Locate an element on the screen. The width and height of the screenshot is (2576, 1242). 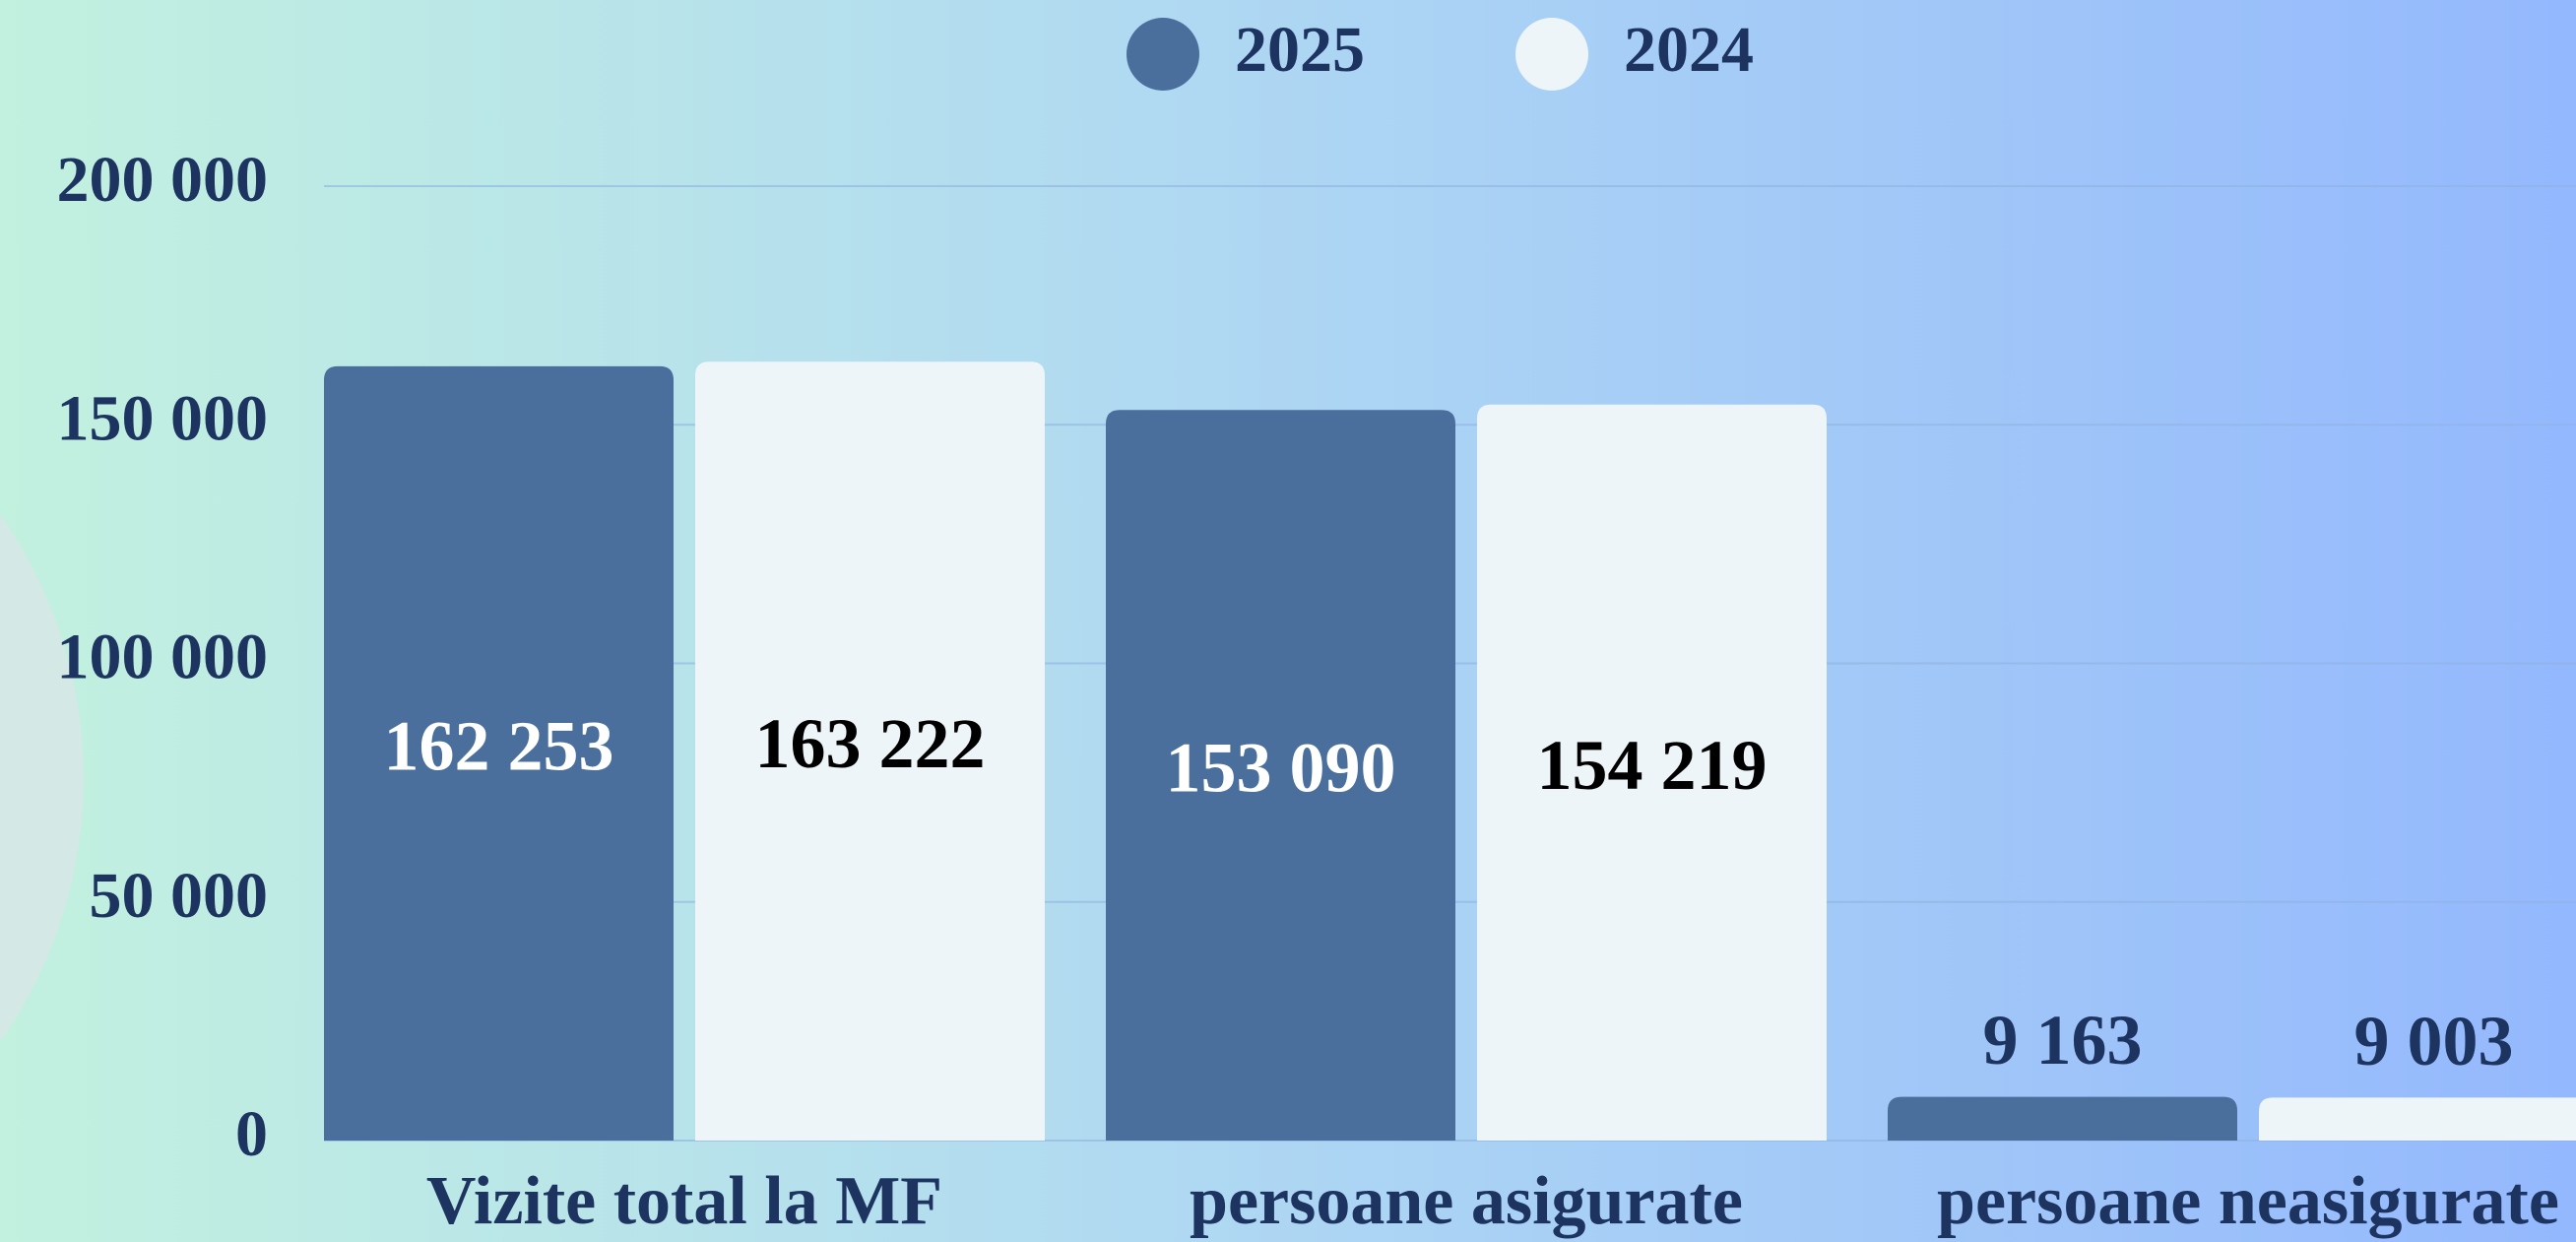
x-tick-label: persoane asigurate is located at coordinates (1466, 1201).